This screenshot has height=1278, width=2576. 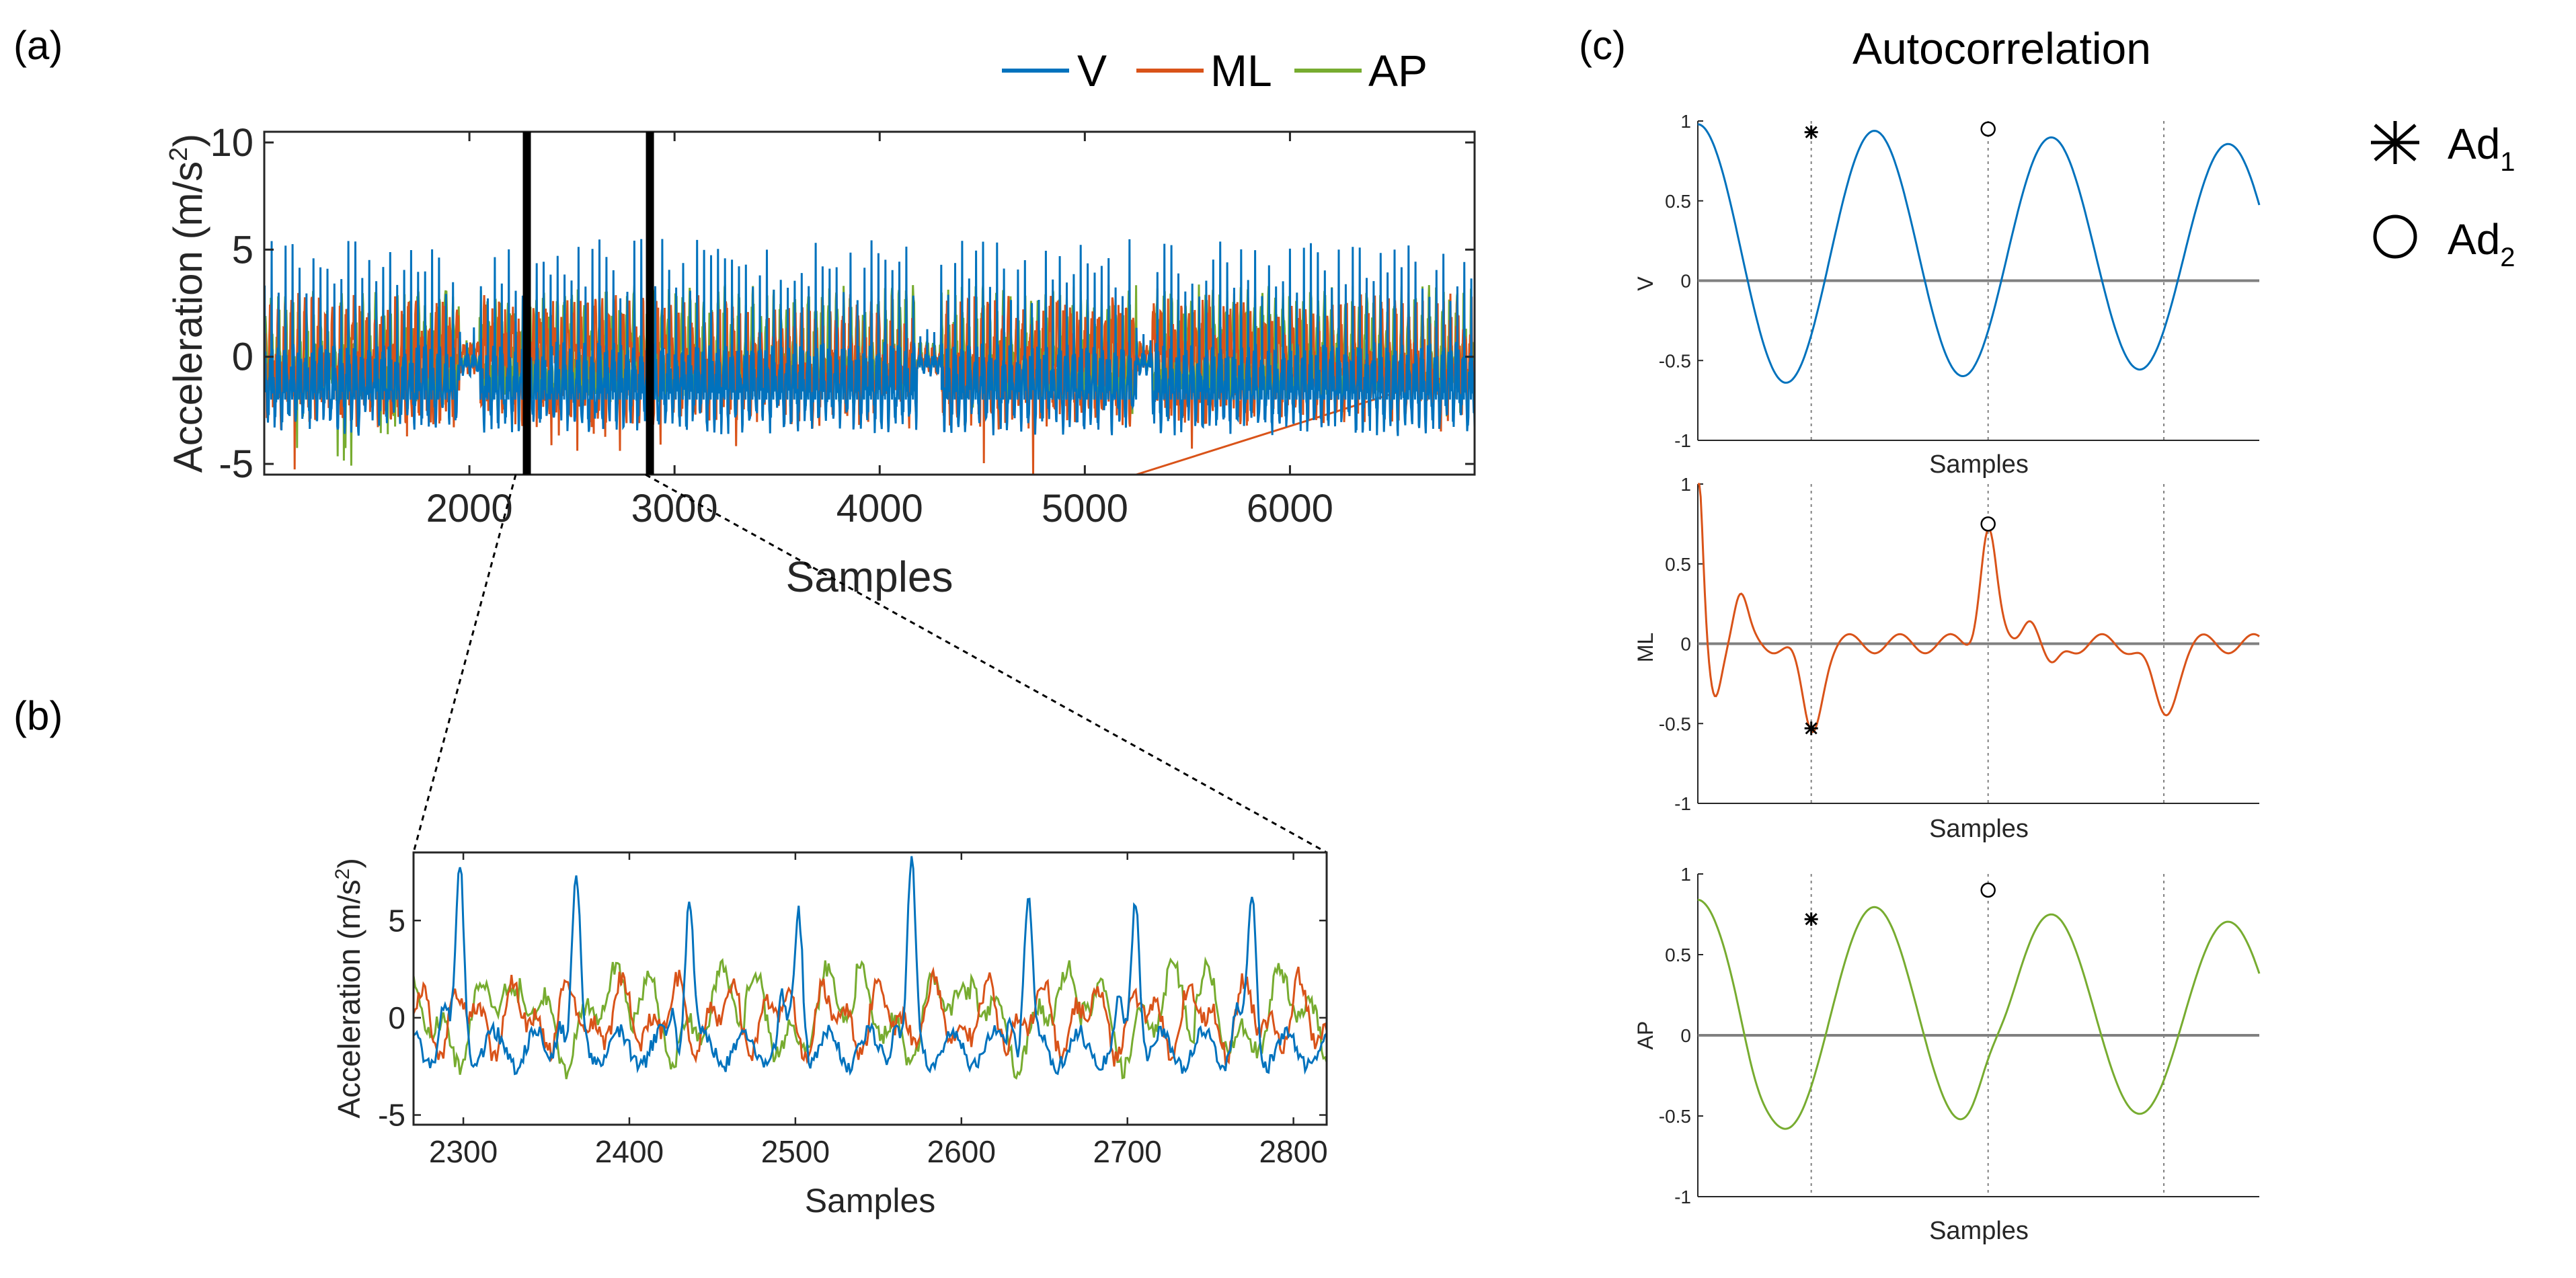 I want to click on panel-c-v-ylabel: V, so click(x=1645, y=283).